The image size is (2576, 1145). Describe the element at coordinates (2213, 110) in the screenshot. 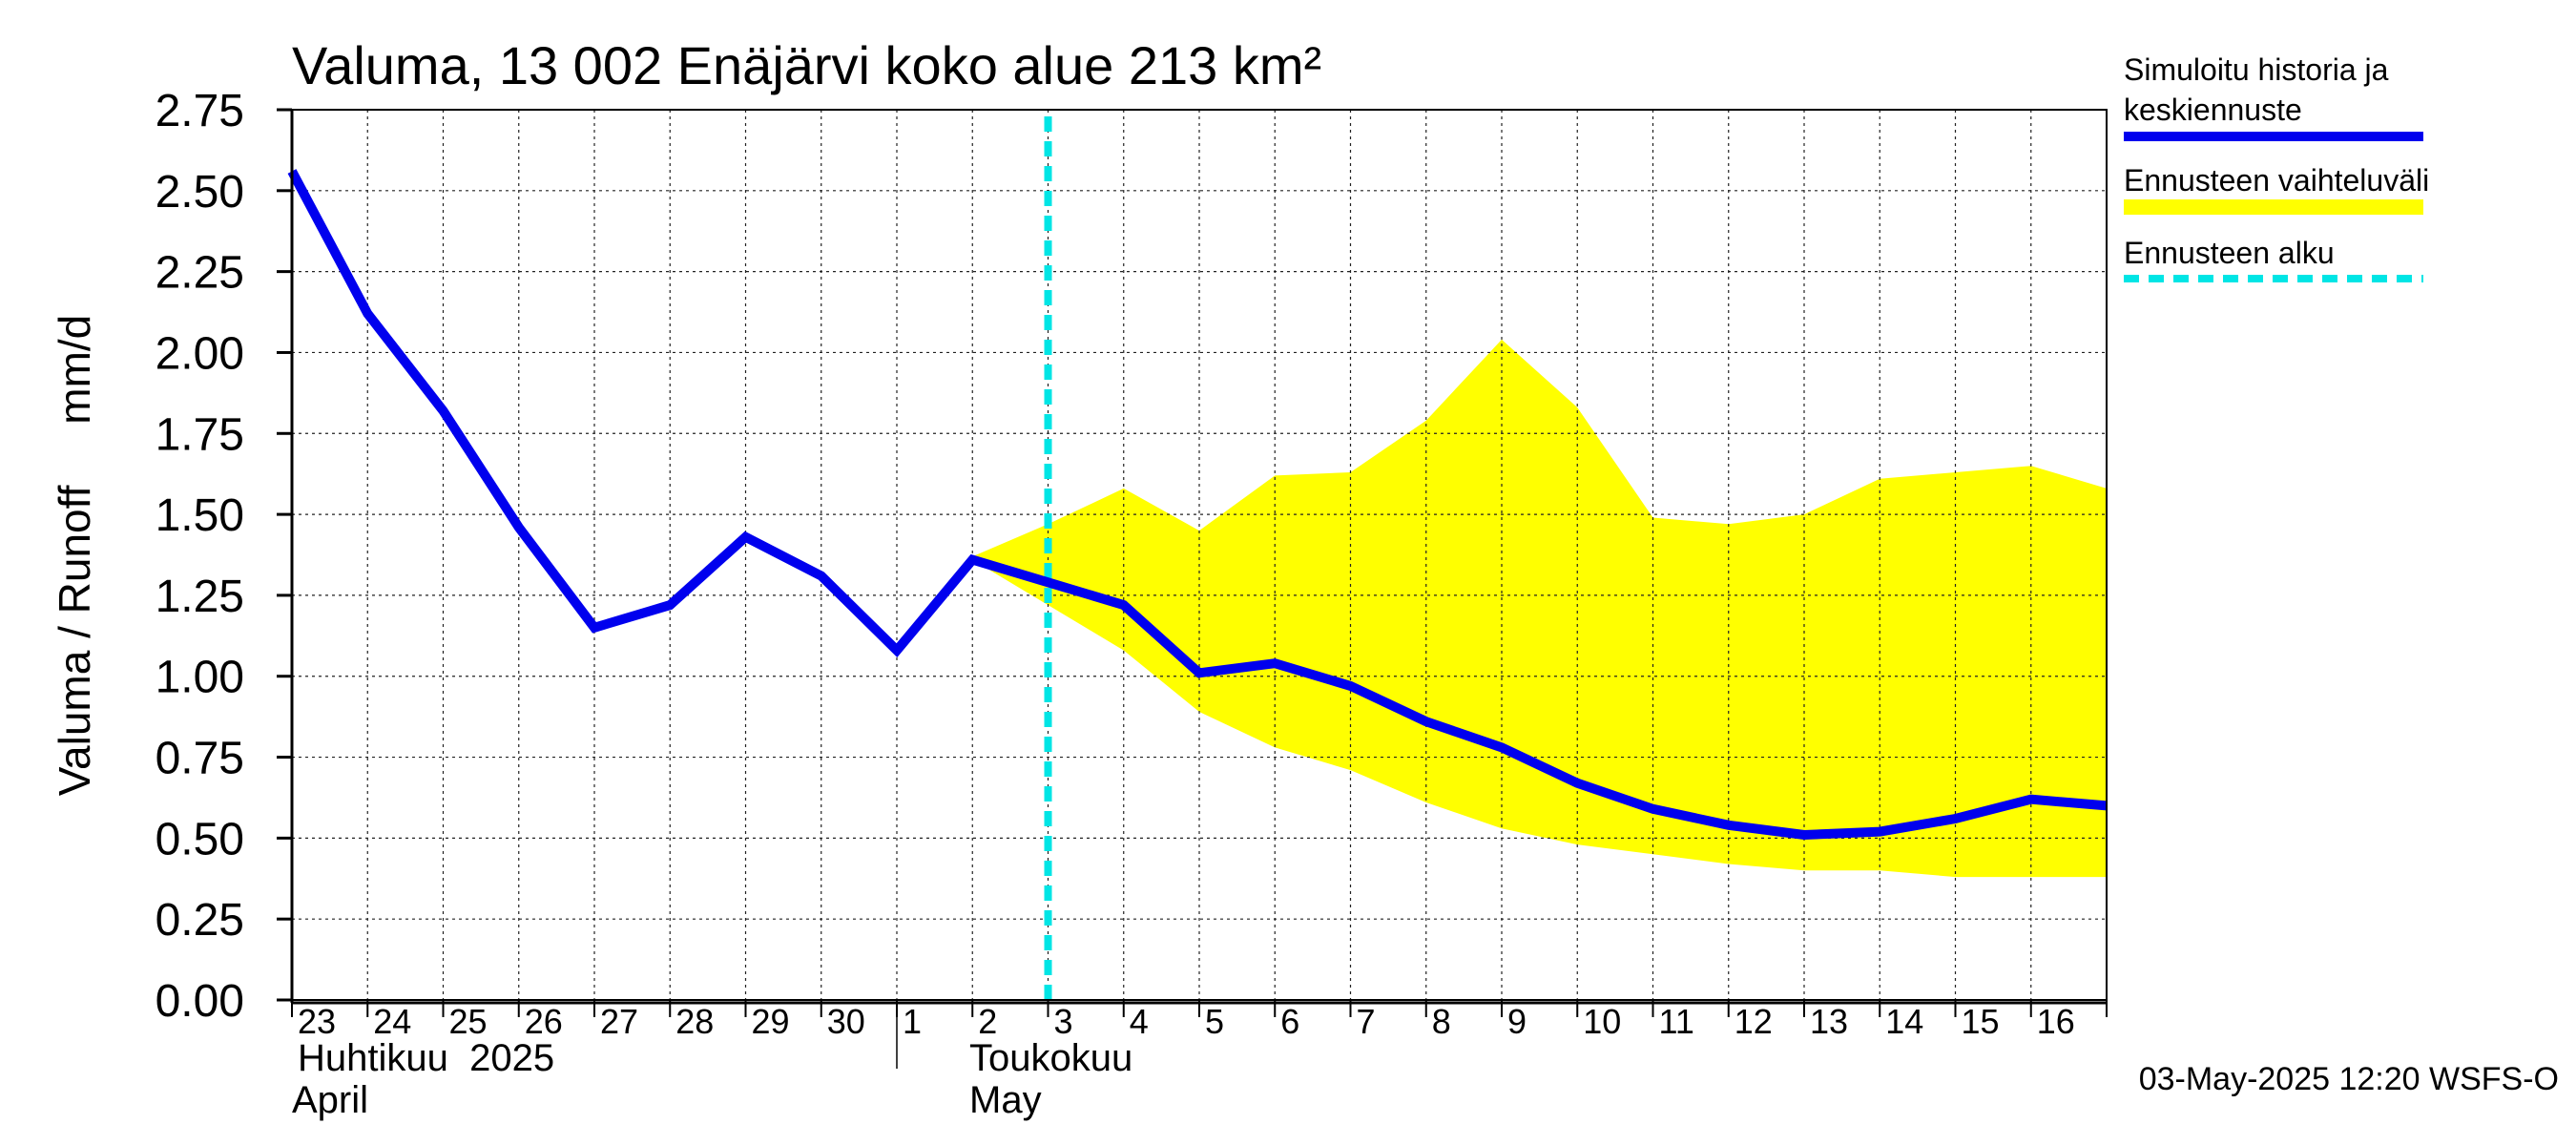

I see `legend-label-series-line2: keskiennuste` at that location.